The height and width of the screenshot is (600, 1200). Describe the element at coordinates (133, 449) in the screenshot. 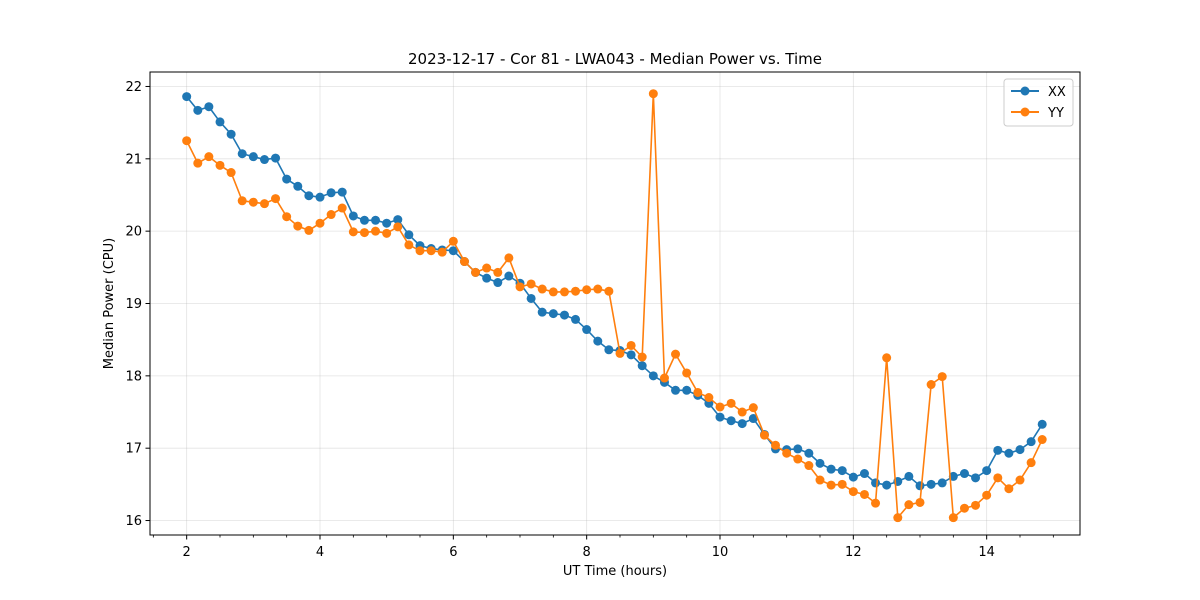

I see `y-tick-label: 17` at that location.